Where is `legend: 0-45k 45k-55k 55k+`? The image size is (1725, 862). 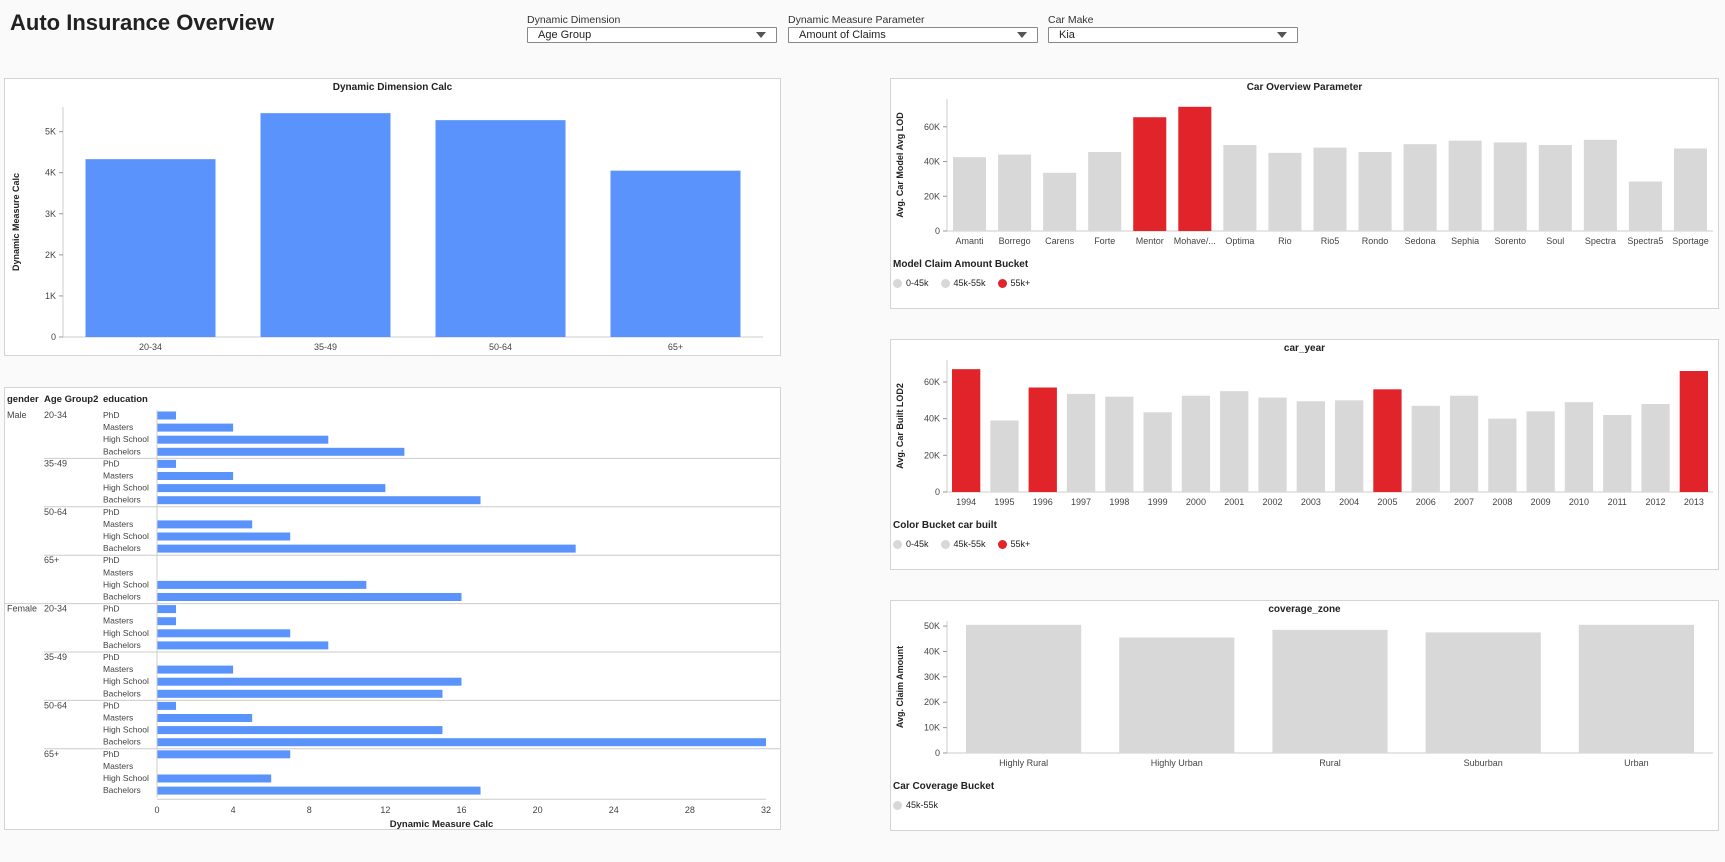 legend: 0-45k 45k-55k 55k+ is located at coordinates (961, 544).